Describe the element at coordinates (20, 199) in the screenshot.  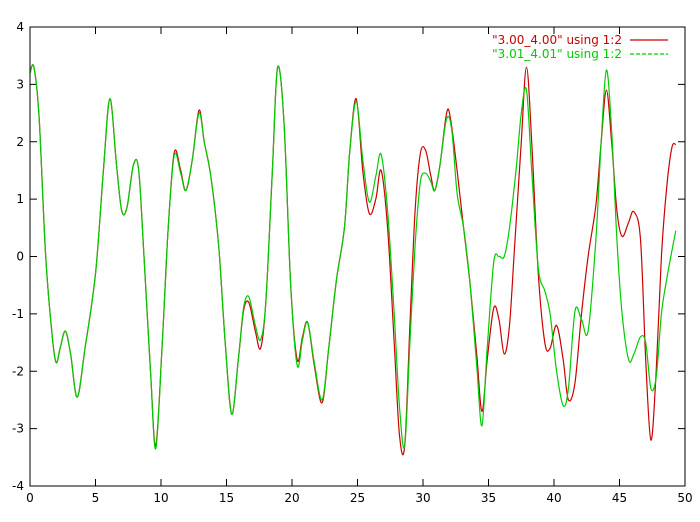
I see `y-tick-label: 1` at that location.